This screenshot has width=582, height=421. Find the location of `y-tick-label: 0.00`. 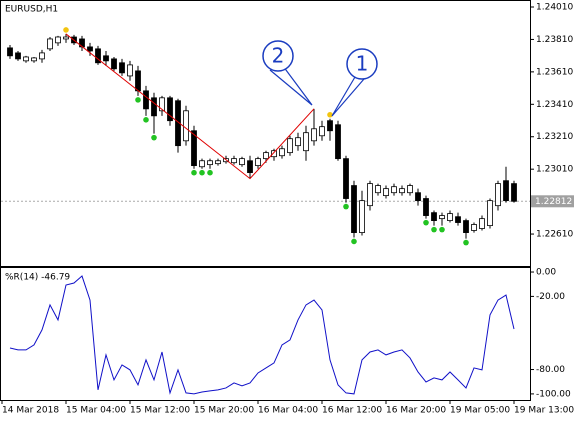

y-tick-label: 0.00 is located at coordinates (546, 273).